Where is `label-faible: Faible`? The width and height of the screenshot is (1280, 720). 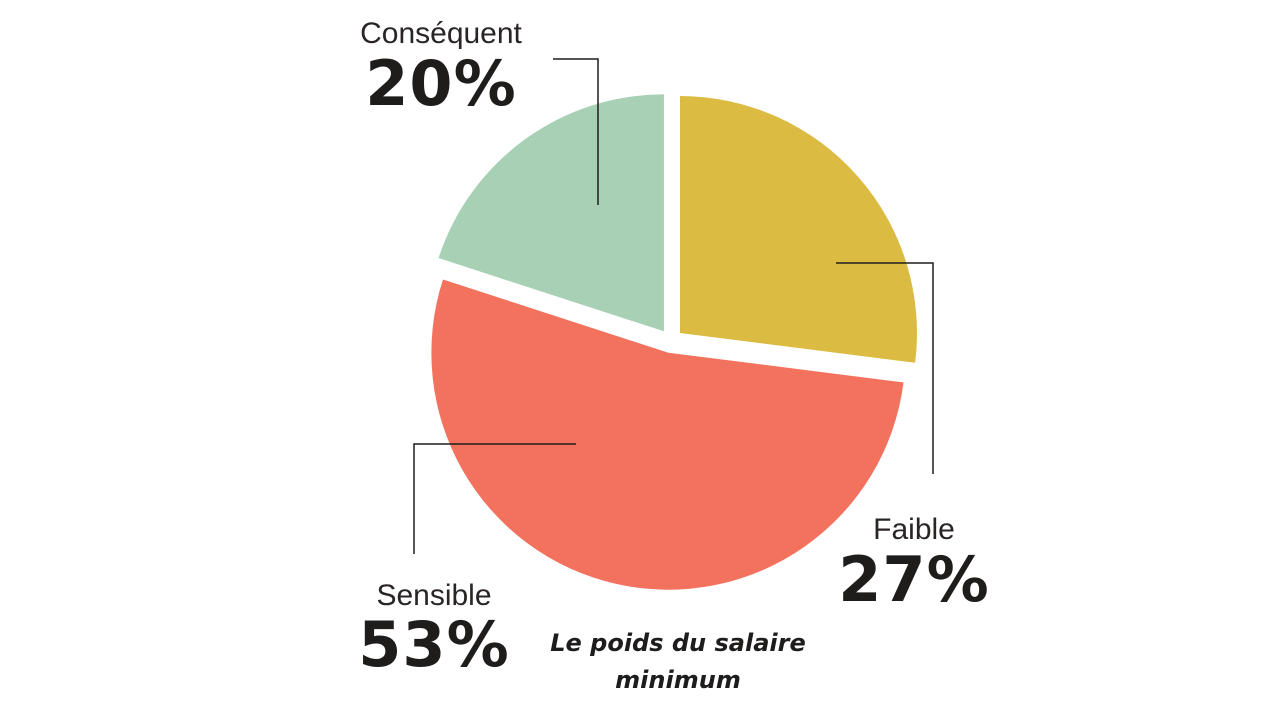
label-faible: Faible is located at coordinates (914, 529).